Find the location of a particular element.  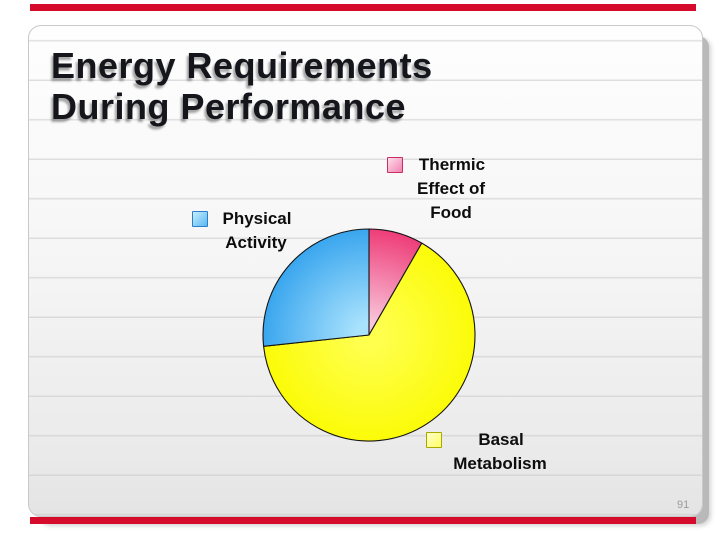

legend-thermic-effect-of-food: Thermic Effect of Food is located at coordinates (441, 189).